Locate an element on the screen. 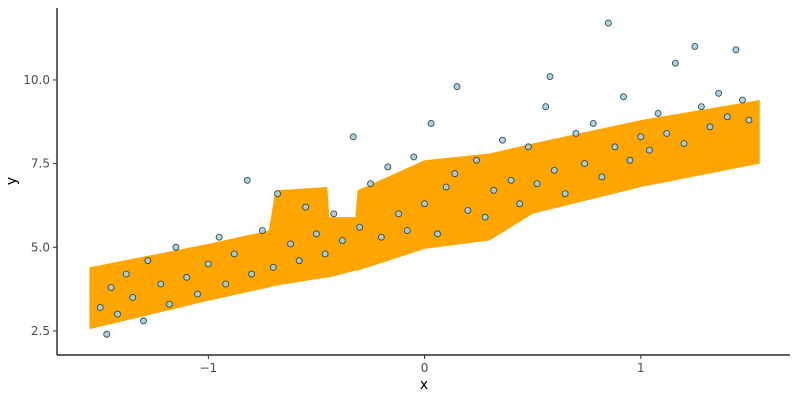 This screenshot has height=400, width=800. x-axis-title: x is located at coordinates (424, 385).